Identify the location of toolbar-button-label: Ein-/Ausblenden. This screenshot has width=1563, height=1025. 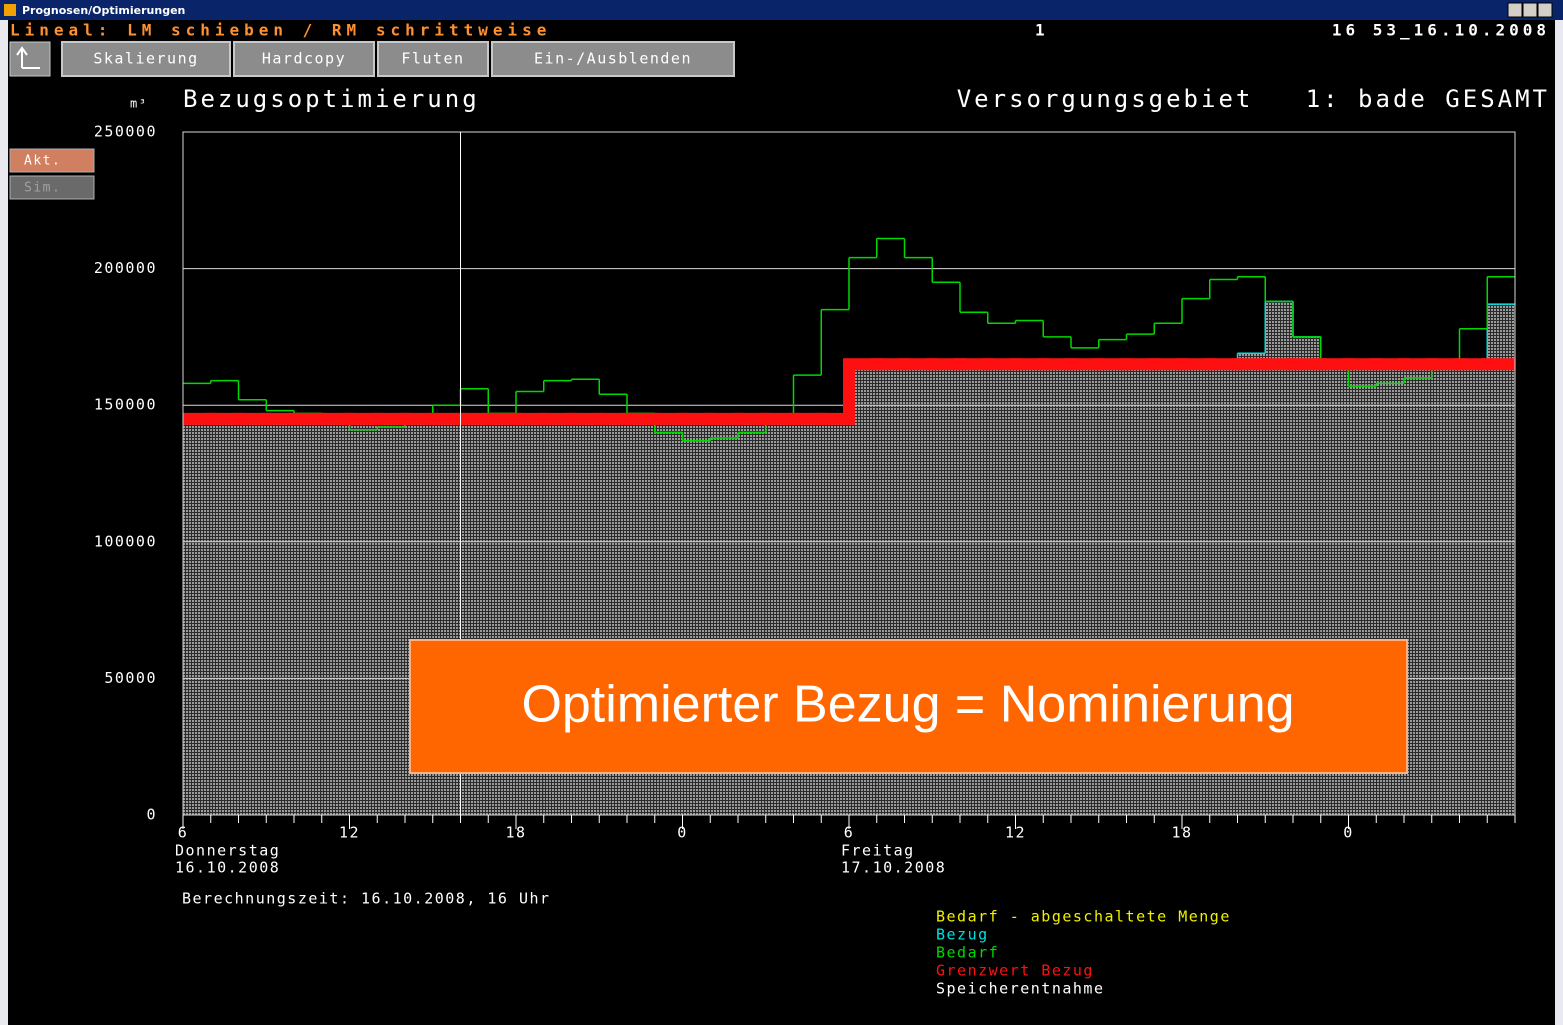
(613, 59).